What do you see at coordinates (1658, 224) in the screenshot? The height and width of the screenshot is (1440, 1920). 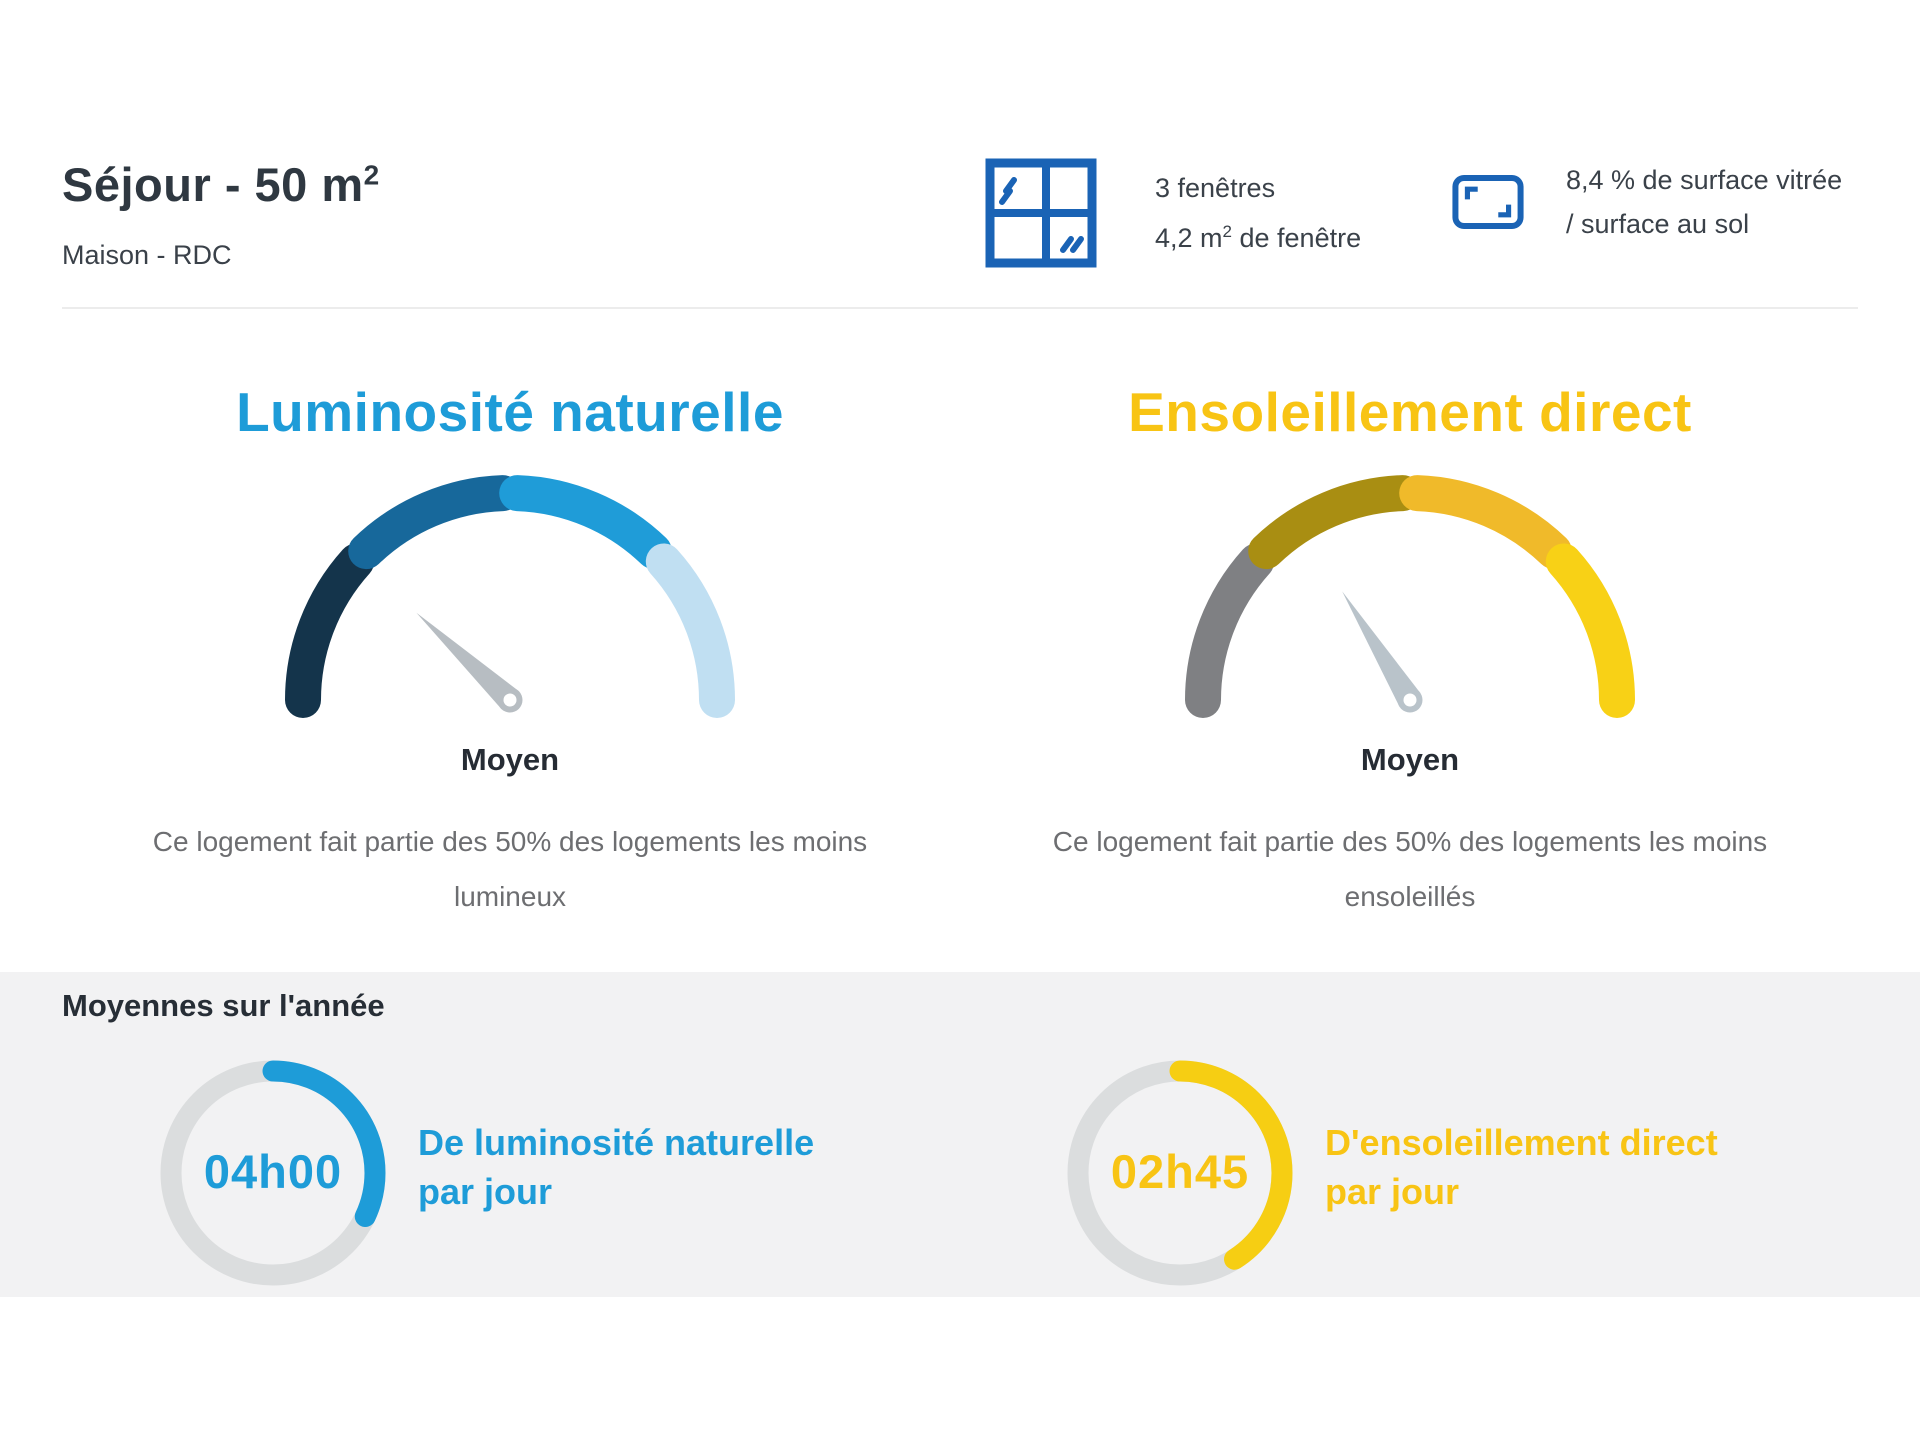 I see `glazing-ratio-line2: / surface au sol` at bounding box center [1658, 224].